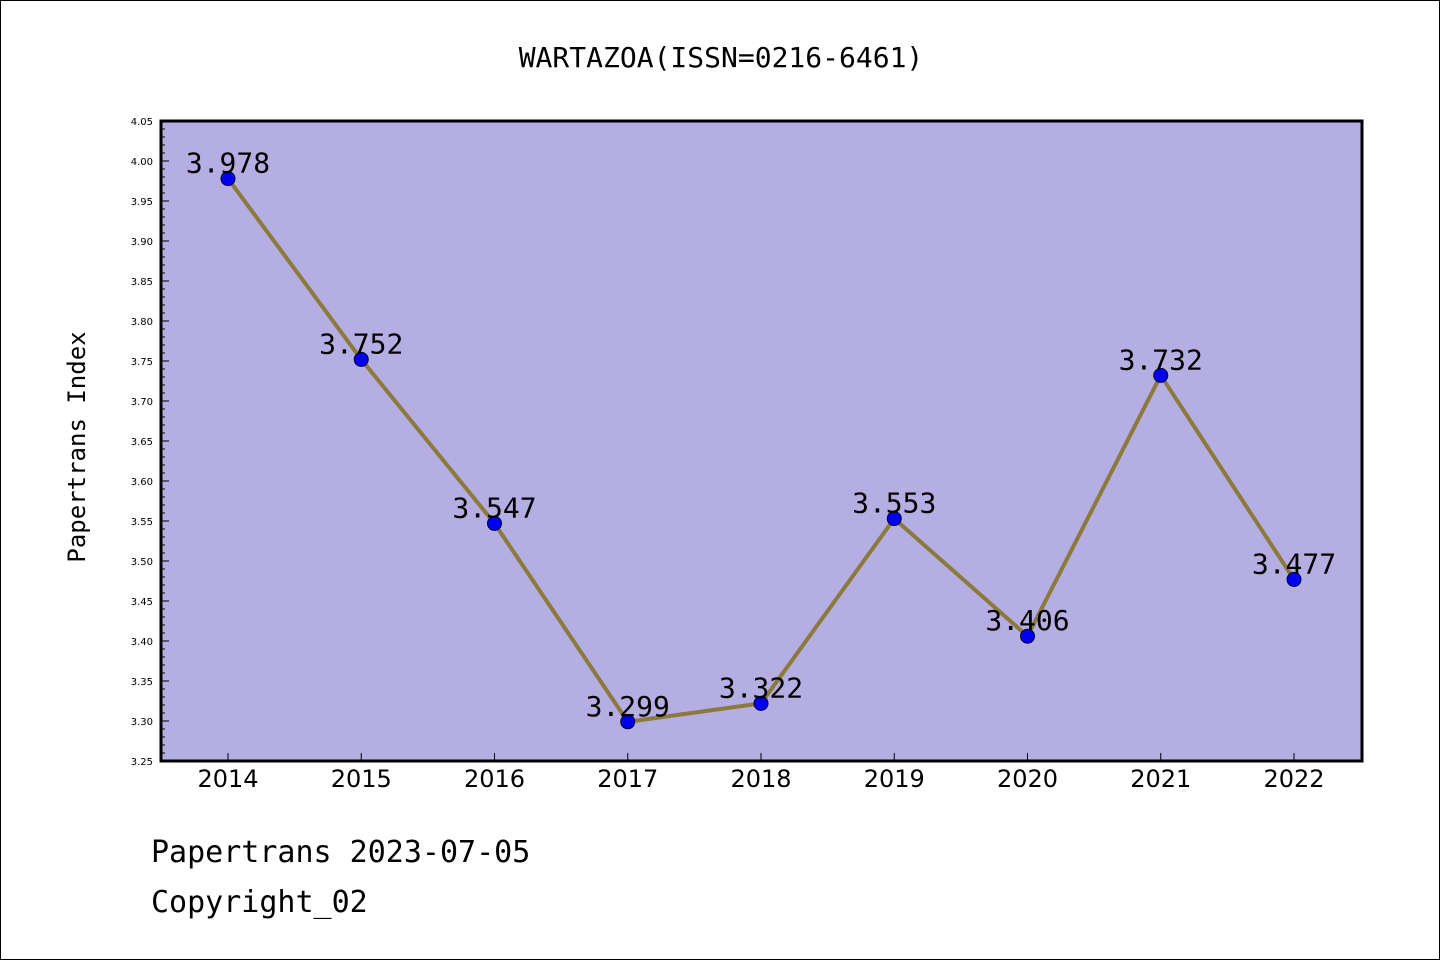 Image resolution: width=1440 pixels, height=961 pixels. Describe the element at coordinates (142, 402) in the screenshot. I see `y-tick-label: 3.70` at that location.